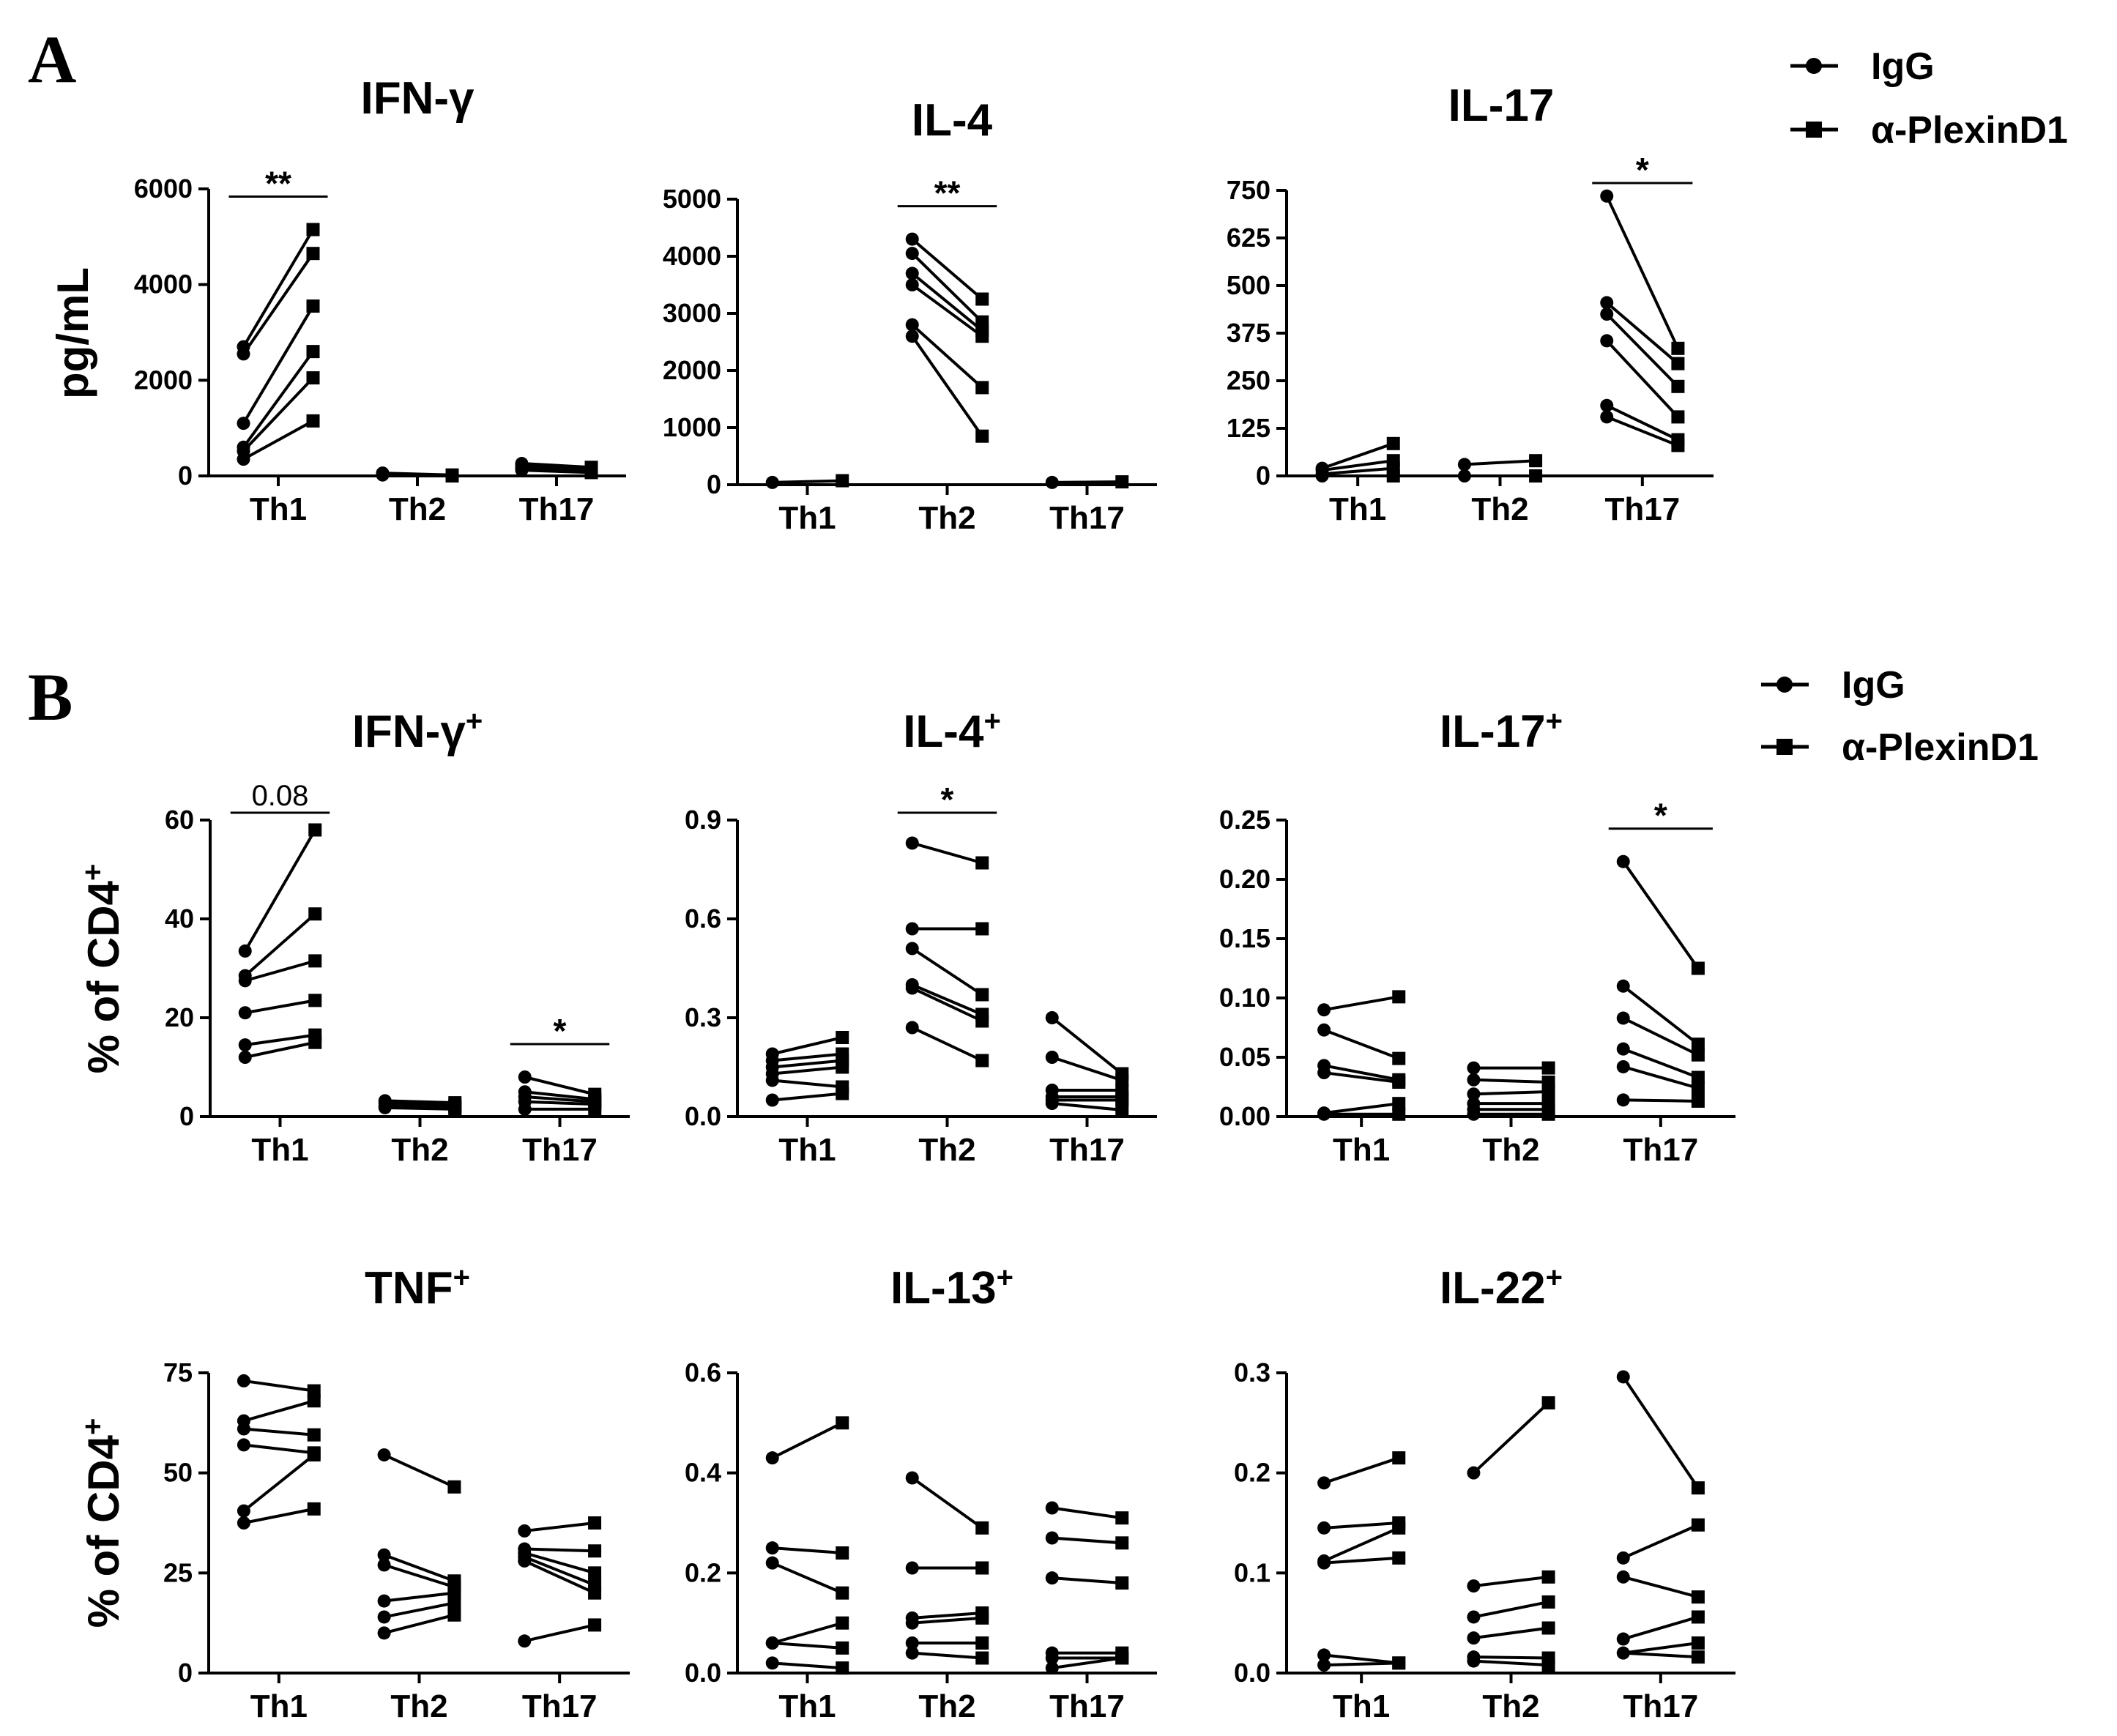 The width and height of the screenshot is (2117, 1736). Describe the element at coordinates (102, 1523) in the screenshot. I see `y-axis-label: % of CD4+` at that location.